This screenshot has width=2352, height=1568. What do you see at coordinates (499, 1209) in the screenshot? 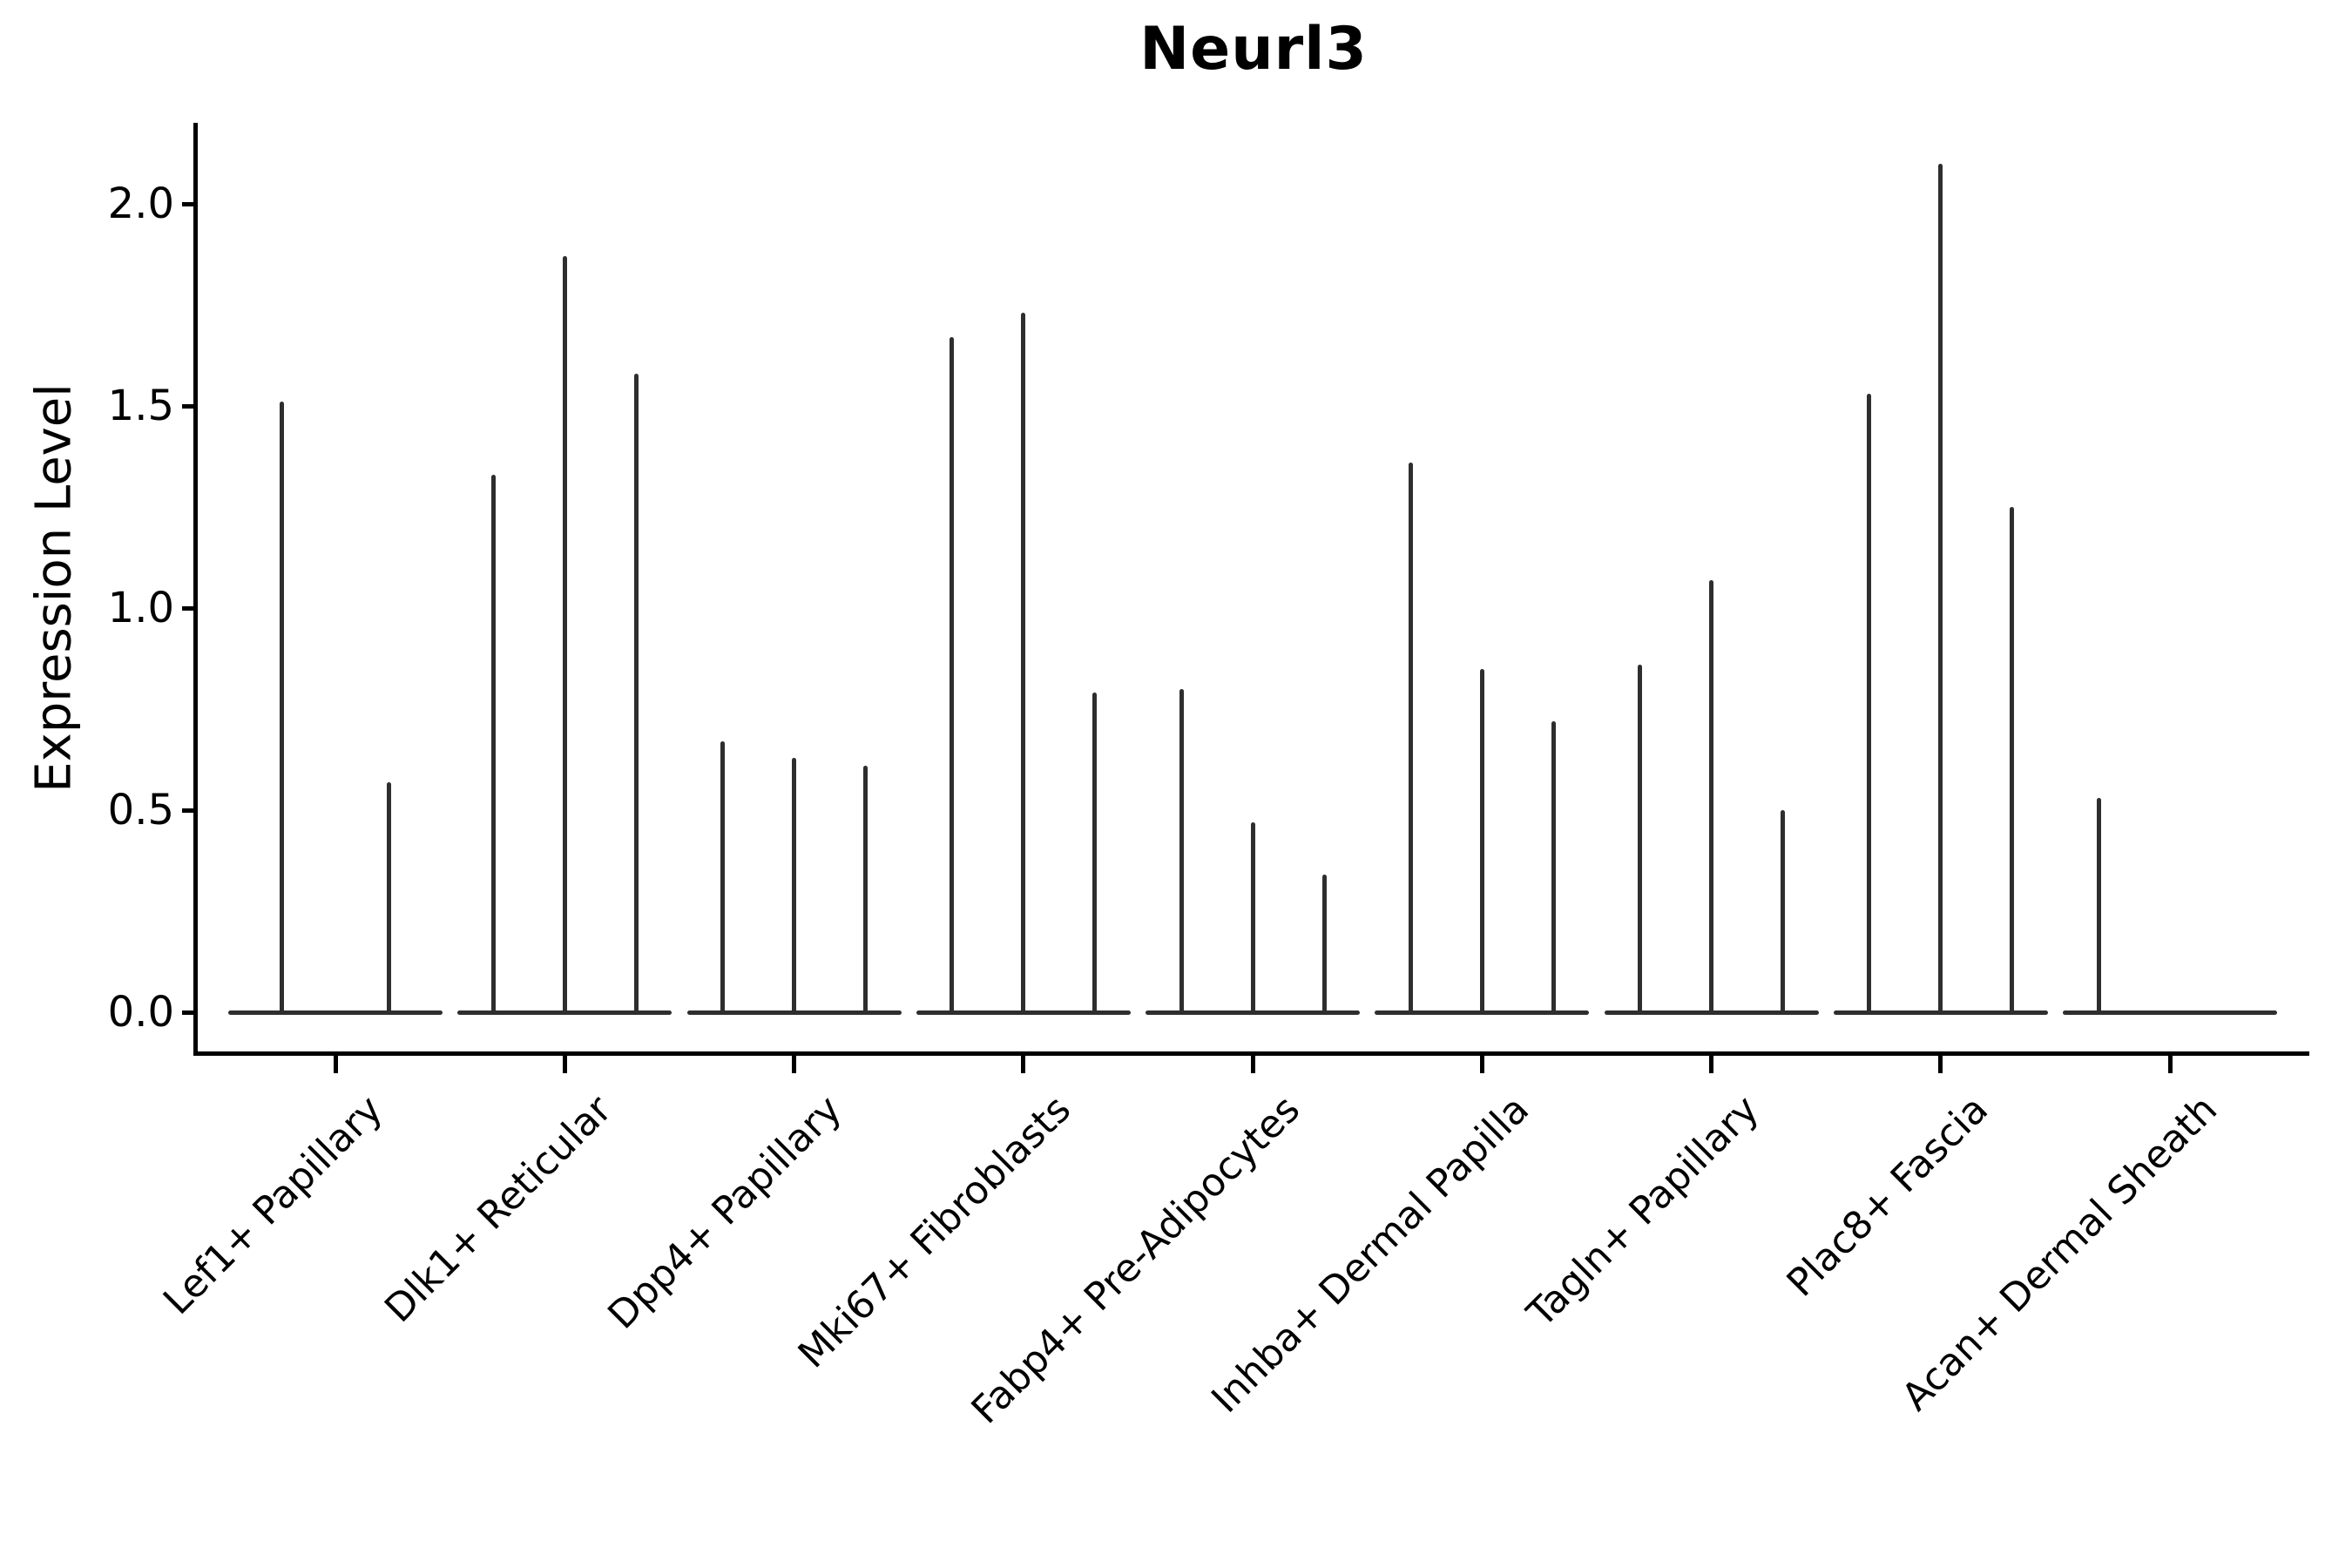
I see `x-tick-label: Dlk1+ Reticular` at bounding box center [499, 1209].